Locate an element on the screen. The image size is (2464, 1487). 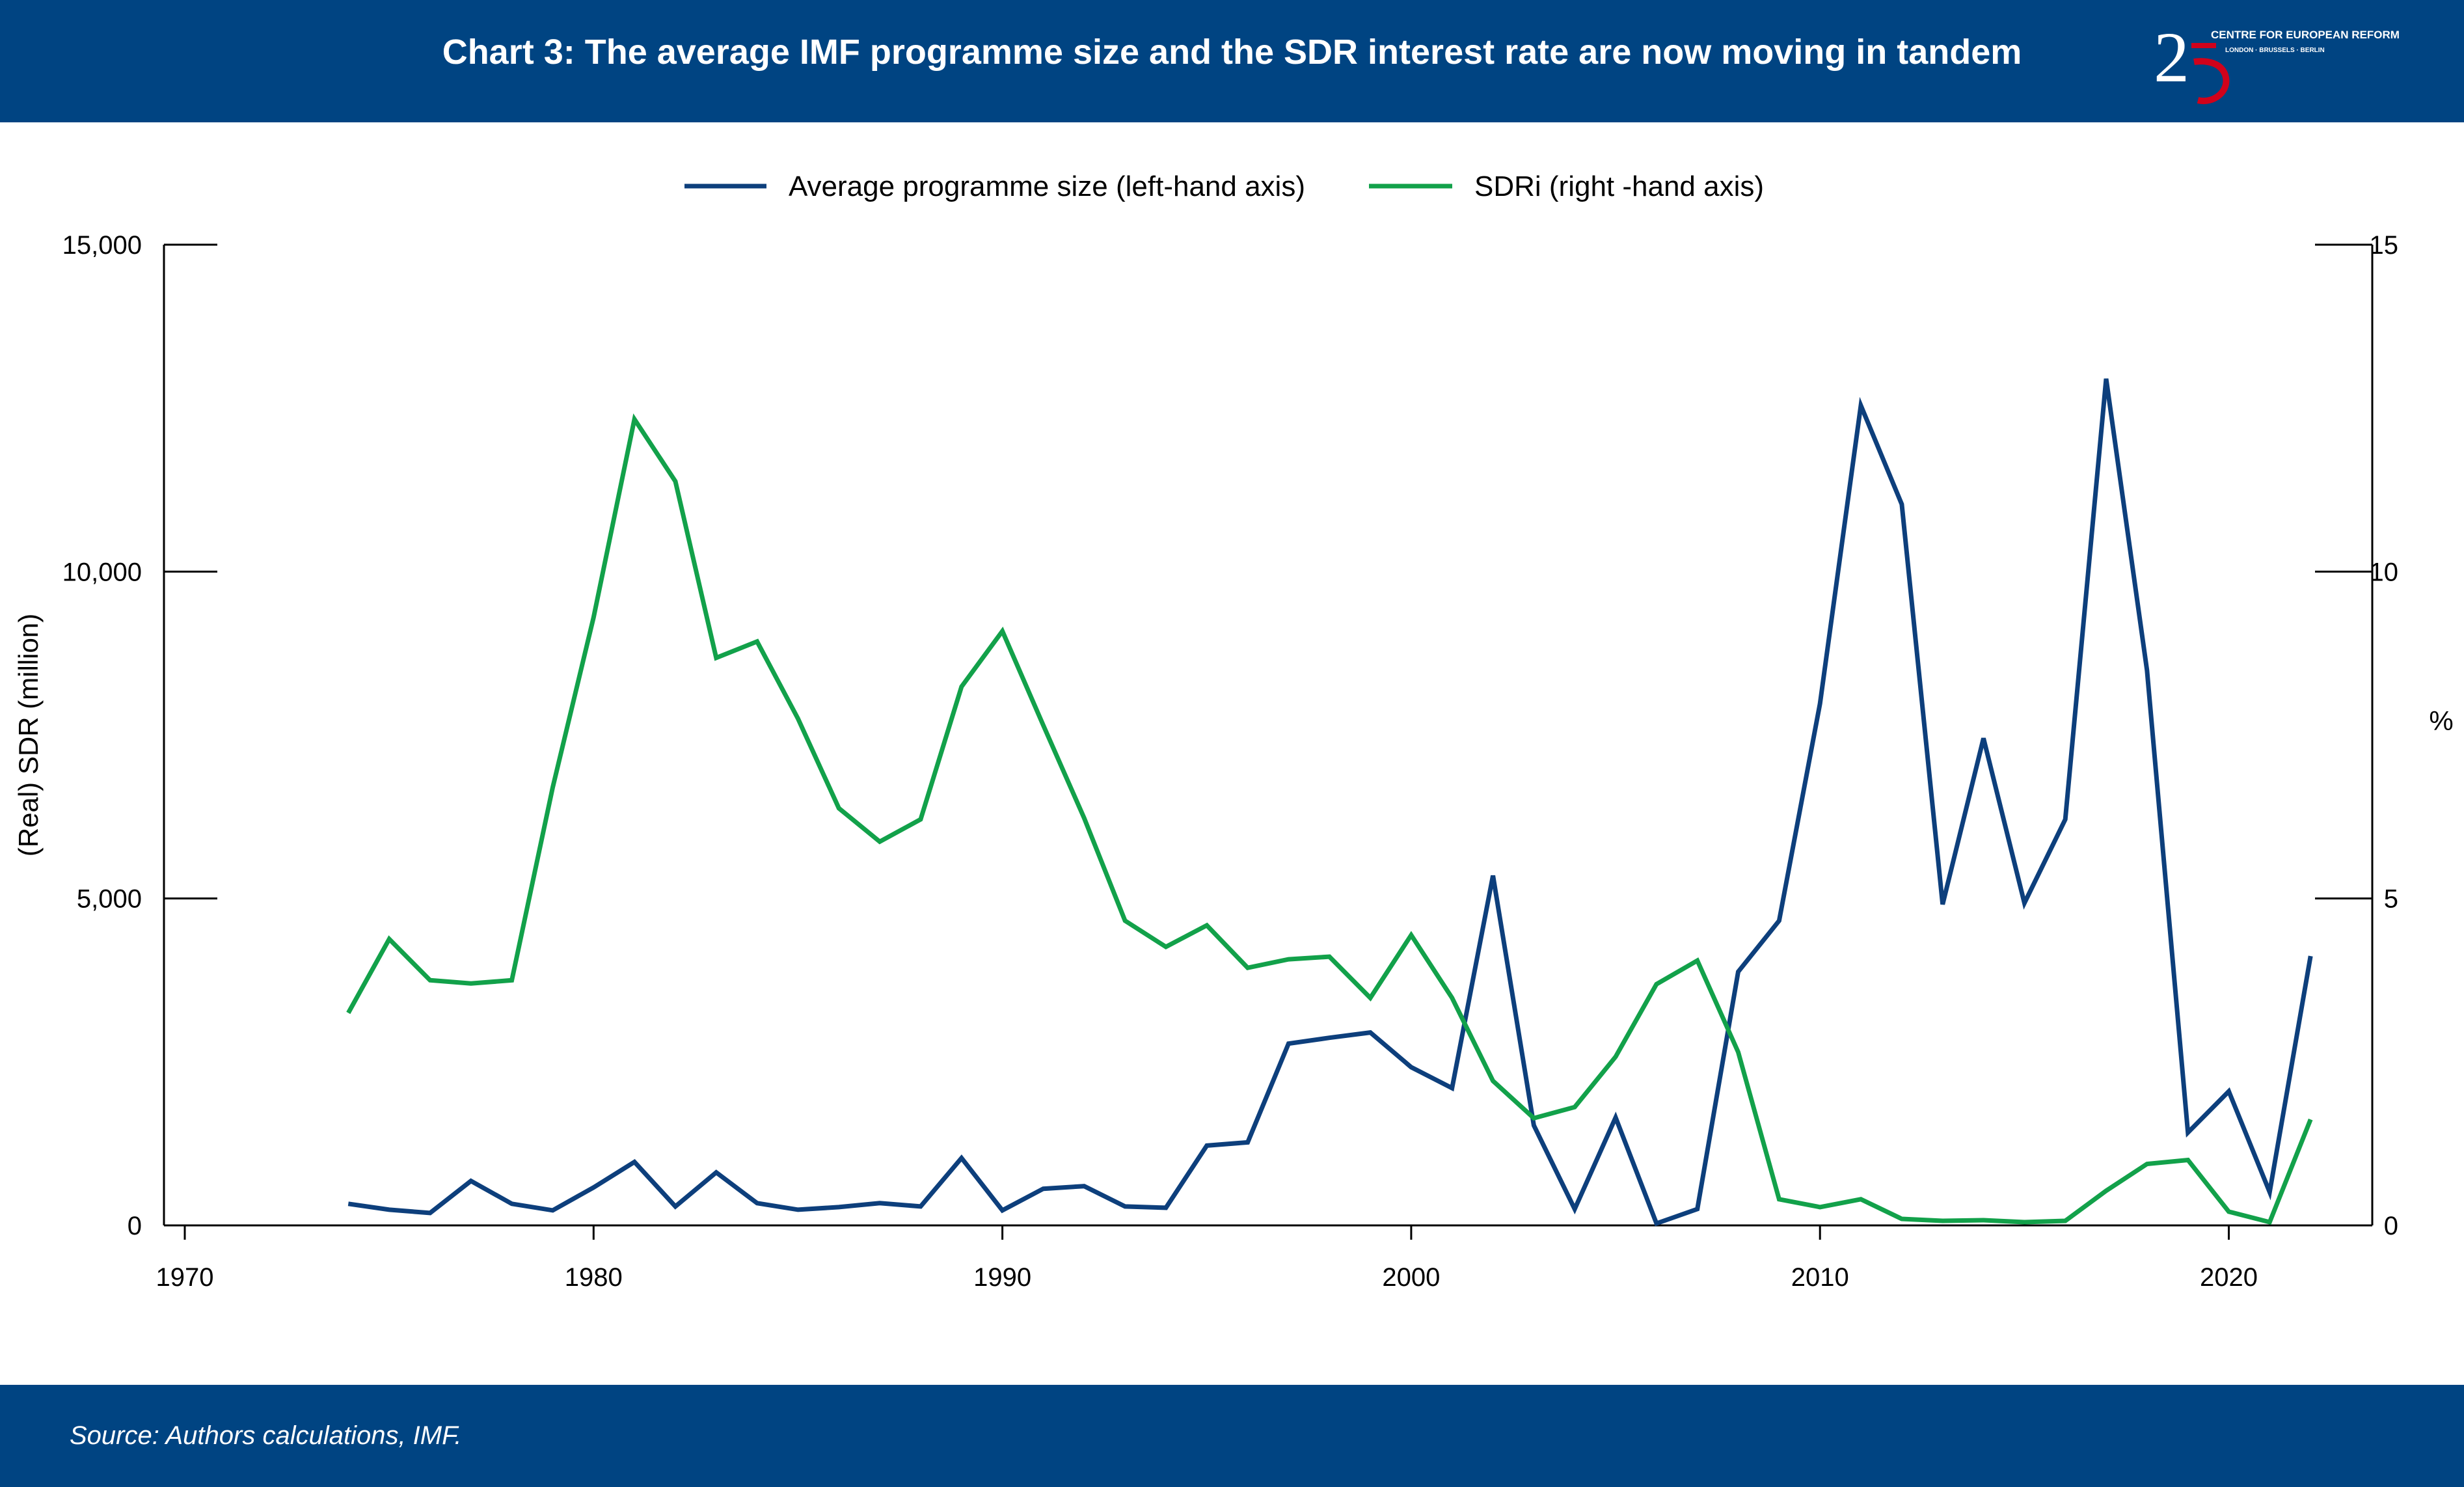
left-y-axis-label: (Real) SDR (million) is located at coordinates (28, 735).